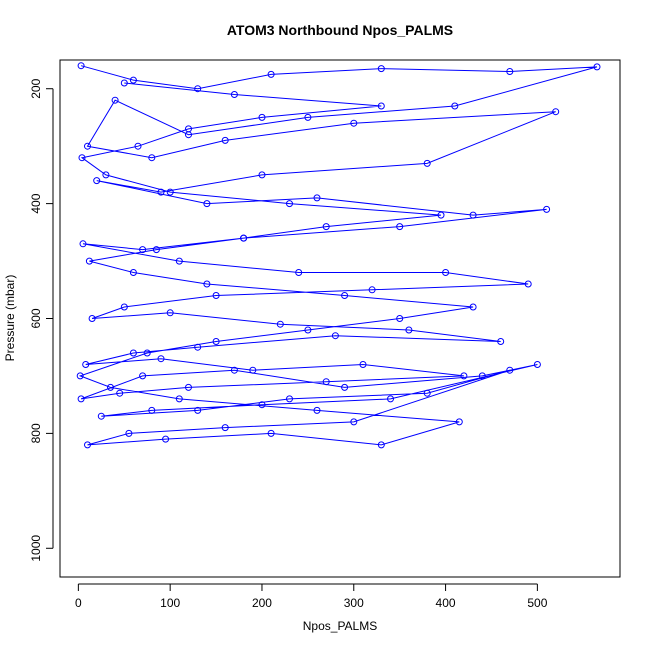 This screenshot has width=650, height=655. Describe the element at coordinates (78, 603) in the screenshot. I see `x-tick-label: 0` at that location.